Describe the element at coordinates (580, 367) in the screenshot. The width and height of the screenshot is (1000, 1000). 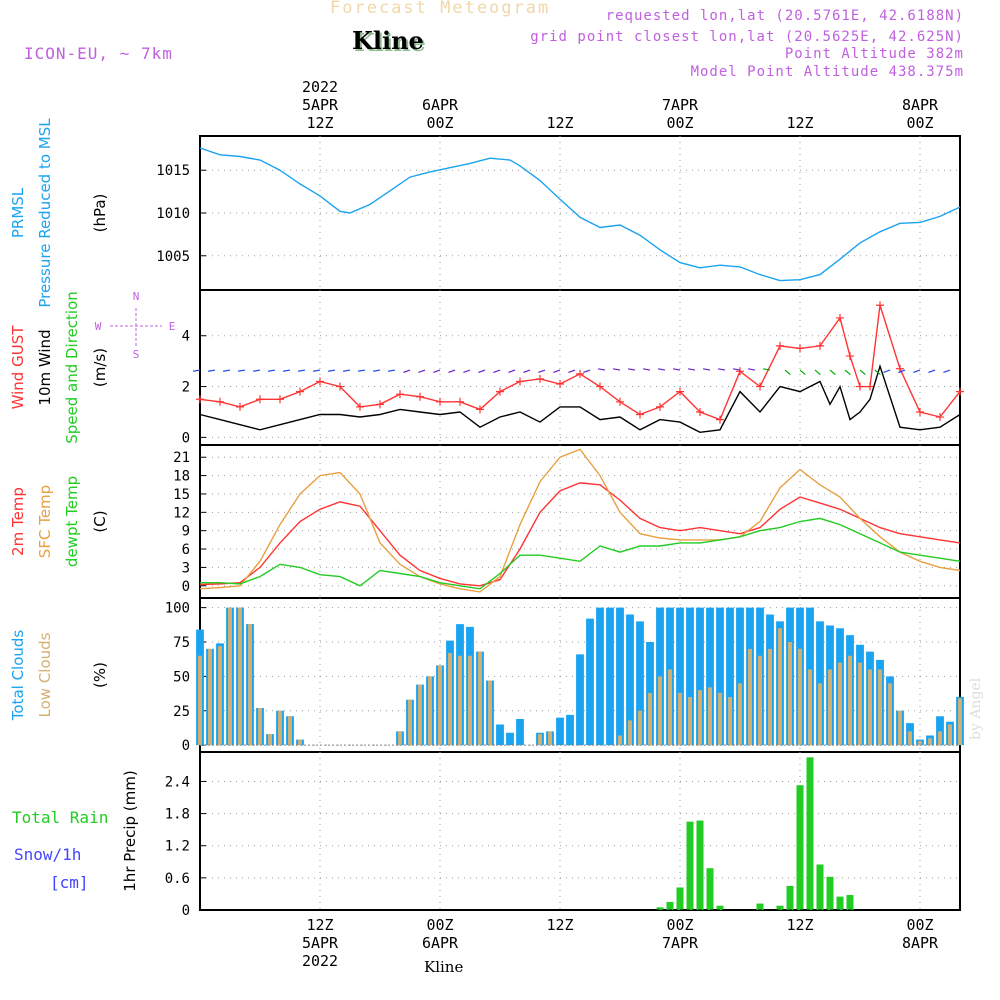
I see `panel-frame` at that location.